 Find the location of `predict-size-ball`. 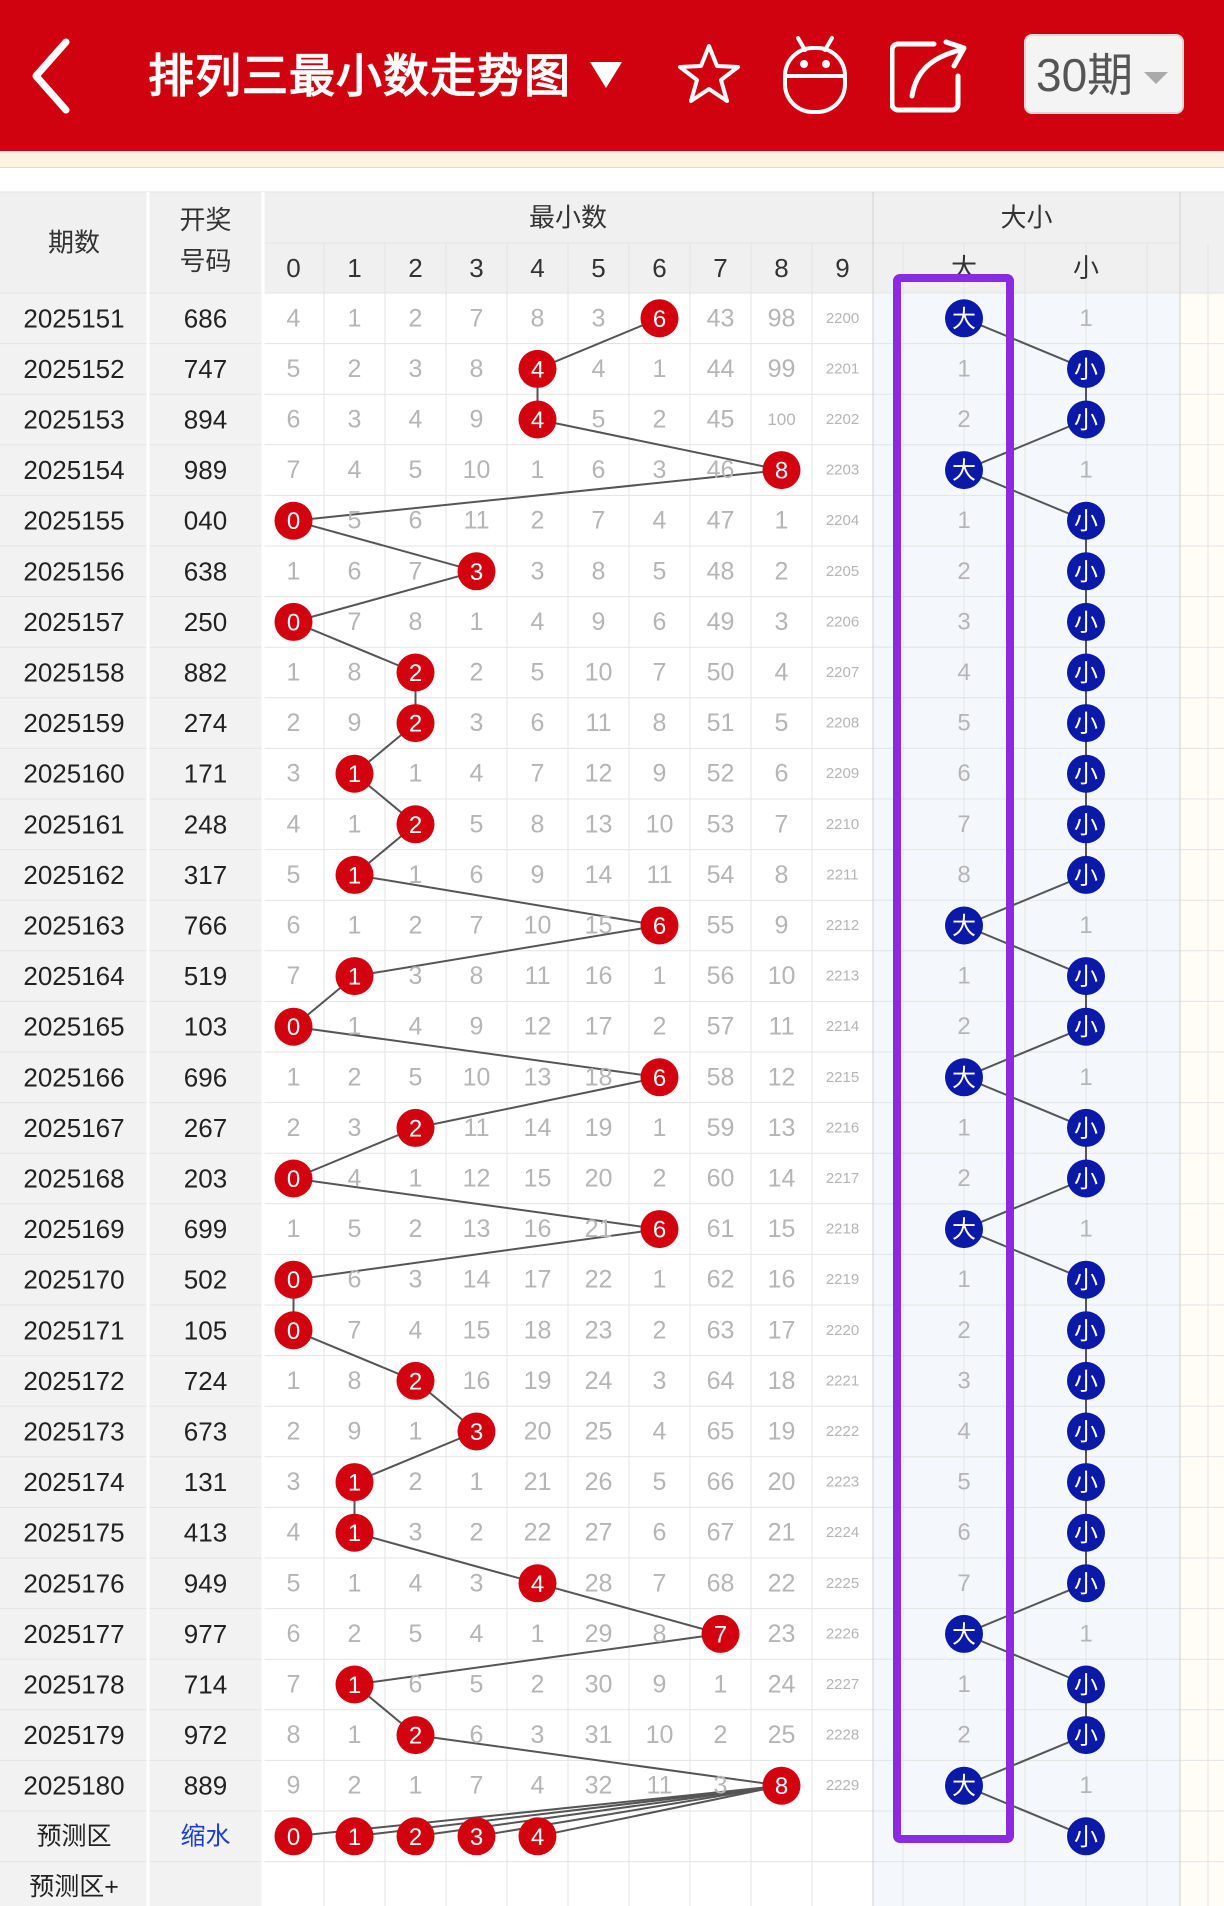

predict-size-ball is located at coordinates (1086, 1836).